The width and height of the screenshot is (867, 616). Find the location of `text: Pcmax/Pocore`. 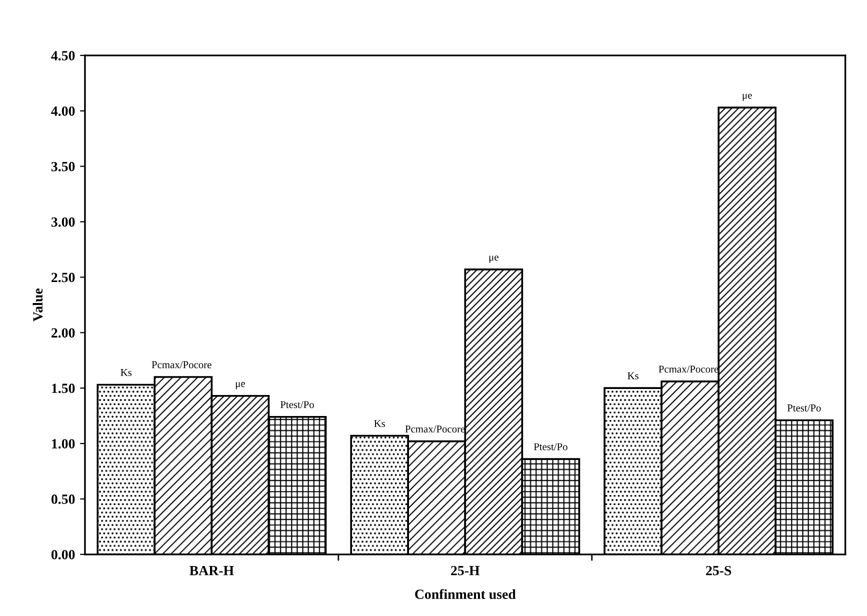

text: Pcmax/Pocore is located at coordinates (435, 429).